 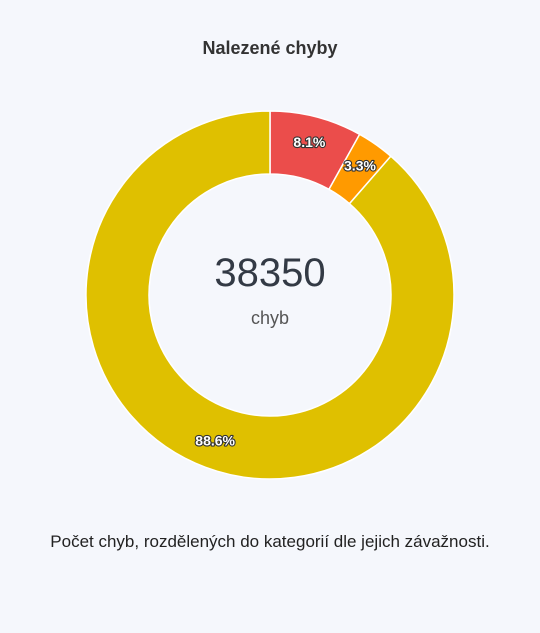 I want to click on slice-label-2: 3.3%, so click(x=360, y=166).